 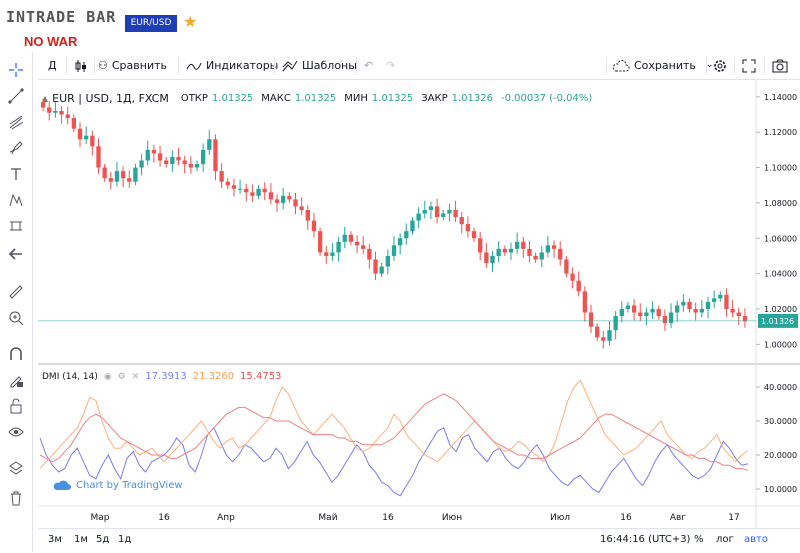 What do you see at coordinates (129, 485) in the screenshot?
I see `watermark-text: Chart by TradingView` at bounding box center [129, 485].